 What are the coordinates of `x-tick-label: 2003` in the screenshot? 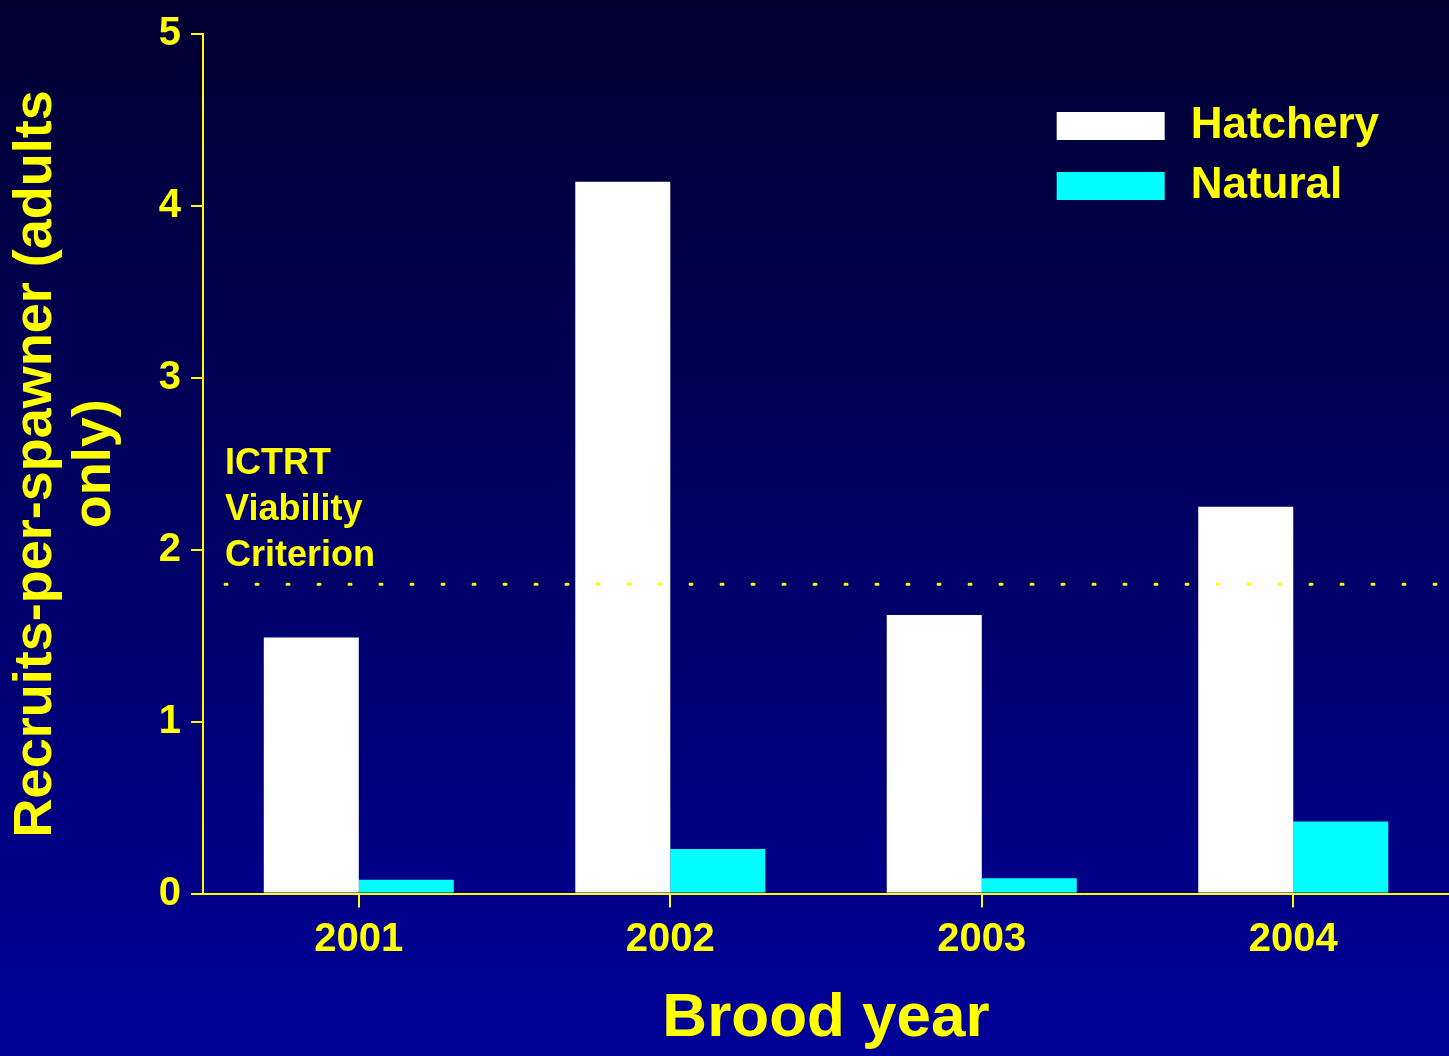 It's located at (982, 936).